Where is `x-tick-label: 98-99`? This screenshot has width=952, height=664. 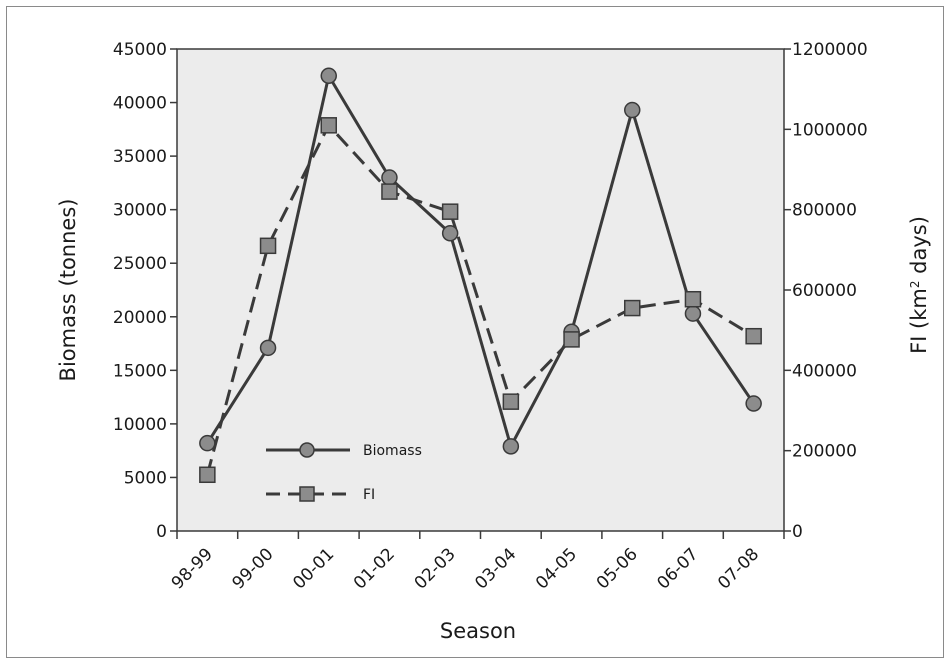 x-tick-label: 98-99 is located at coordinates (192, 568).